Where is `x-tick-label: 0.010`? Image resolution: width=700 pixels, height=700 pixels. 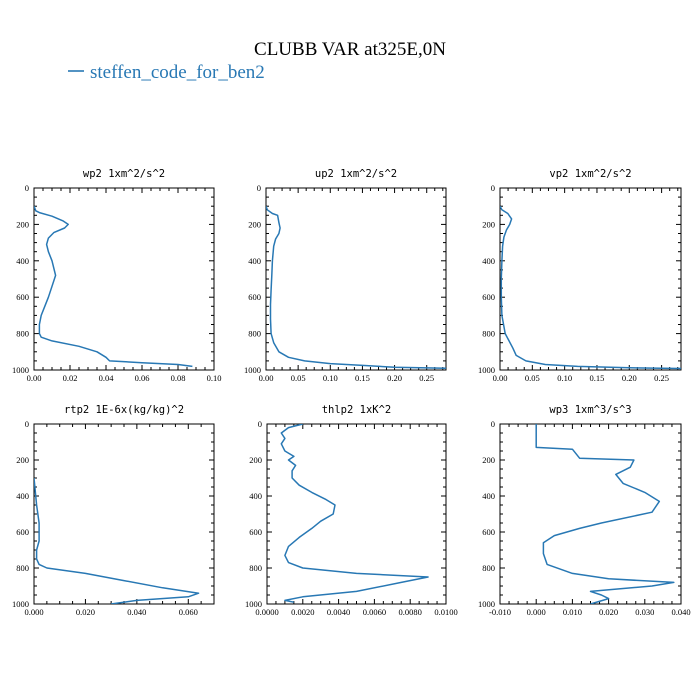
x-tick-label: 0.010 is located at coordinates (572, 612).